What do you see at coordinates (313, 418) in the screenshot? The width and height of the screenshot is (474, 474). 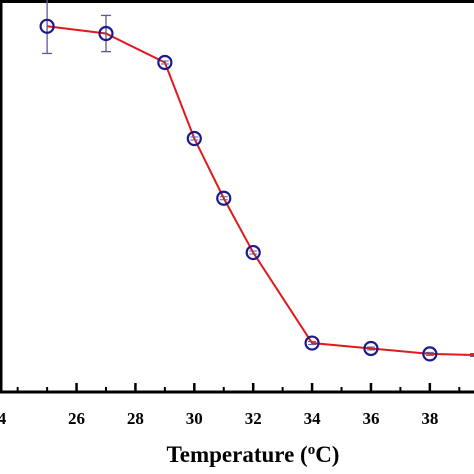 I see `x-tick-label: 34` at bounding box center [313, 418].